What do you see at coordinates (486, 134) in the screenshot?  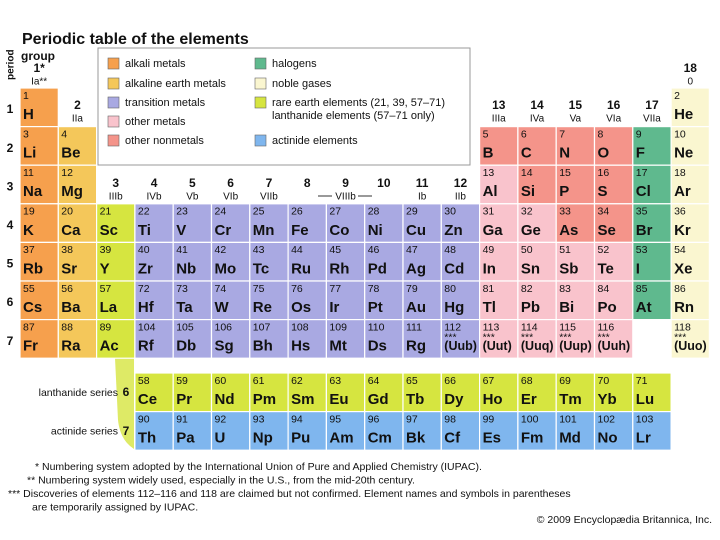 I see `atomic-number: 5` at bounding box center [486, 134].